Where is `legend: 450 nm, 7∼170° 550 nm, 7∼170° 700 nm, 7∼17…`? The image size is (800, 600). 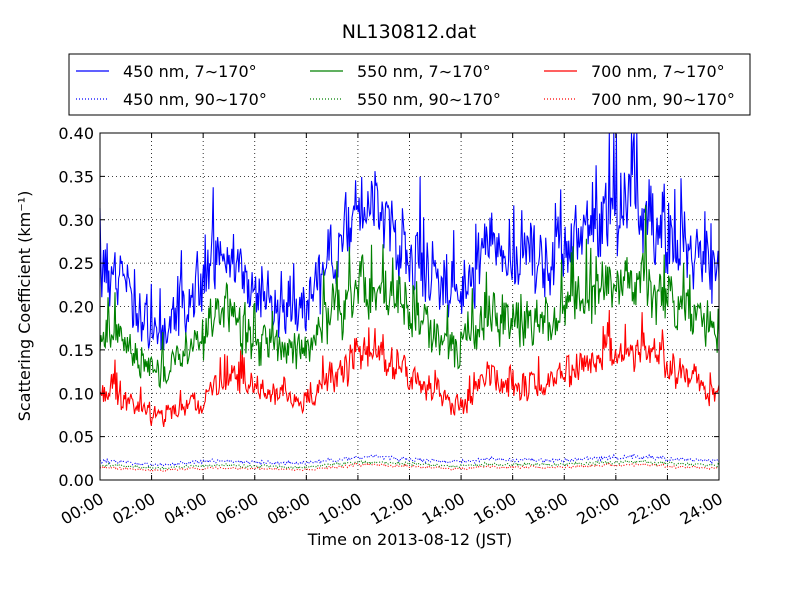
legend: 450 nm, 7∼170° 550 nm, 7∼170° 700 nm, 7∼17… is located at coordinates (409, 84).